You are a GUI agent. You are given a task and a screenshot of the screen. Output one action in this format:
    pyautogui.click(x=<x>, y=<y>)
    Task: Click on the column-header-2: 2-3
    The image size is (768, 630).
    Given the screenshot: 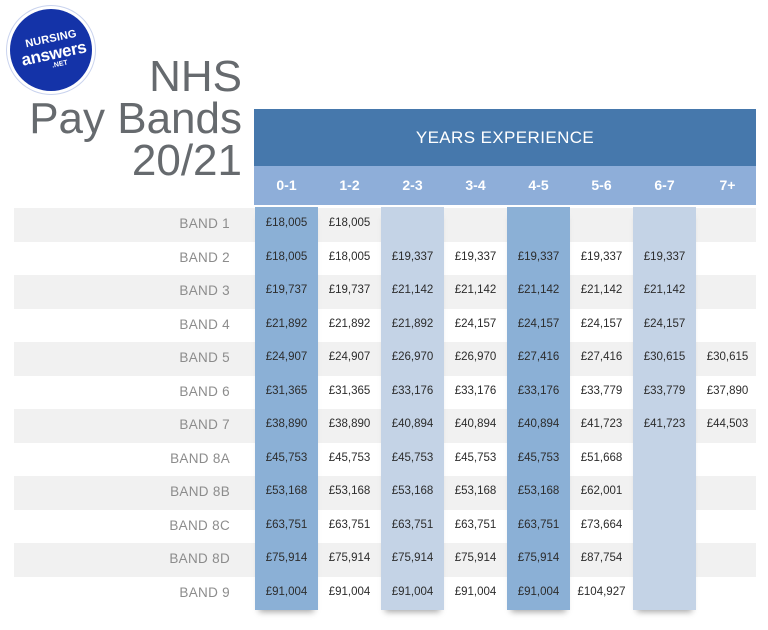 What is the action you would take?
    pyautogui.click(x=412, y=185)
    